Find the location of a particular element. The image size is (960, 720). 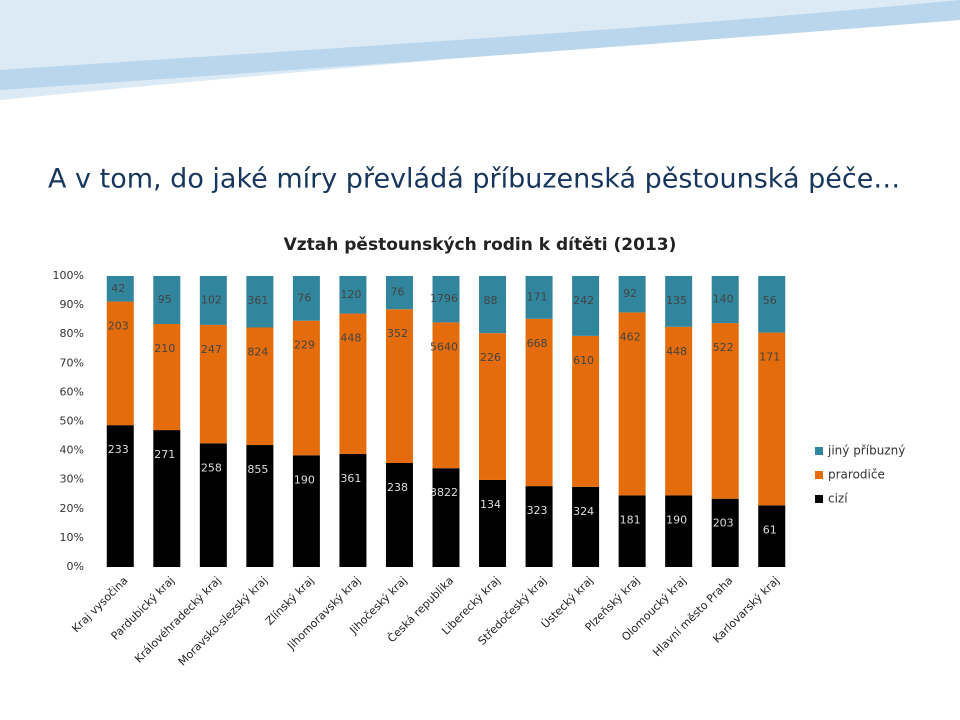

data-label: 238 is located at coordinates (397, 487).